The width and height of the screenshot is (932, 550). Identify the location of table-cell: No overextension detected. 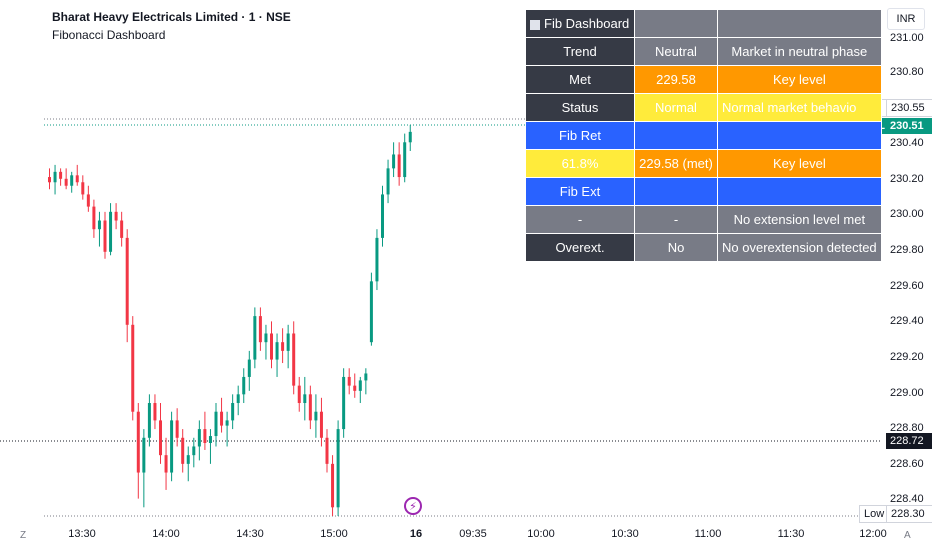
(799, 247).